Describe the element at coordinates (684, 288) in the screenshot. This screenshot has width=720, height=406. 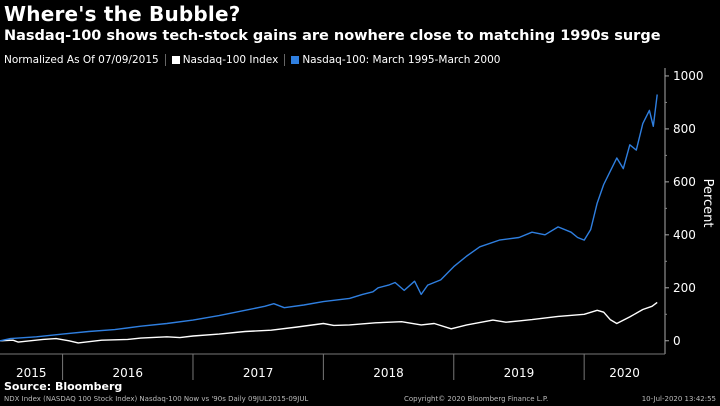
I see `y-tick-label: 200` at that location.